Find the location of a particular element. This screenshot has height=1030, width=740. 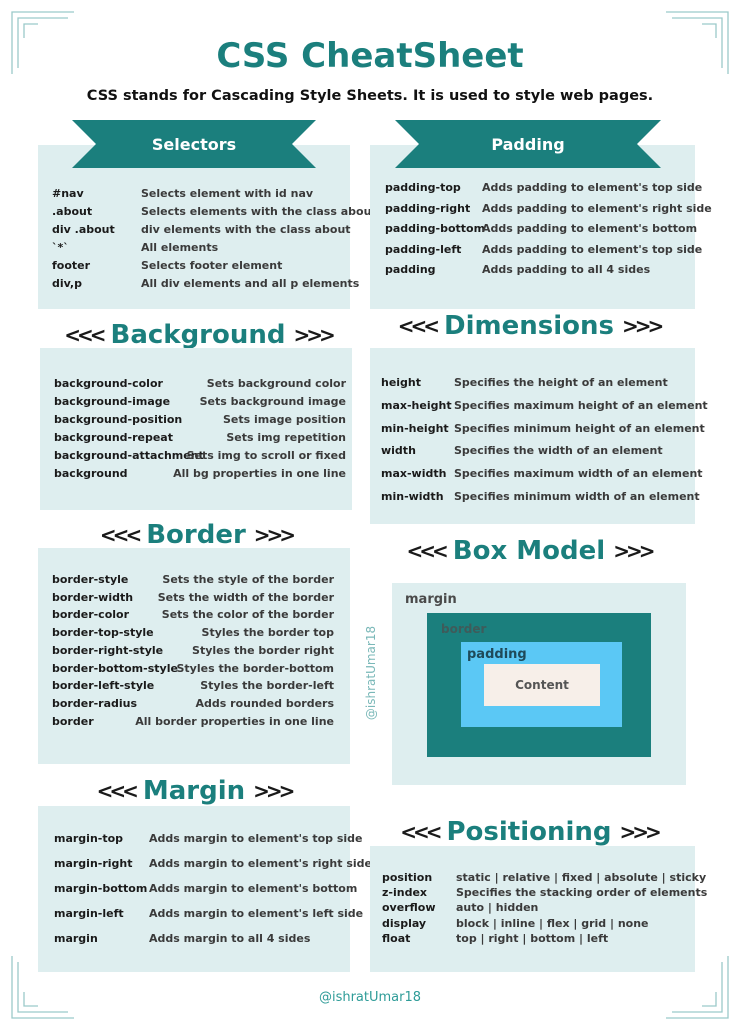

background-property: background-attachment is located at coordinates (129, 455).